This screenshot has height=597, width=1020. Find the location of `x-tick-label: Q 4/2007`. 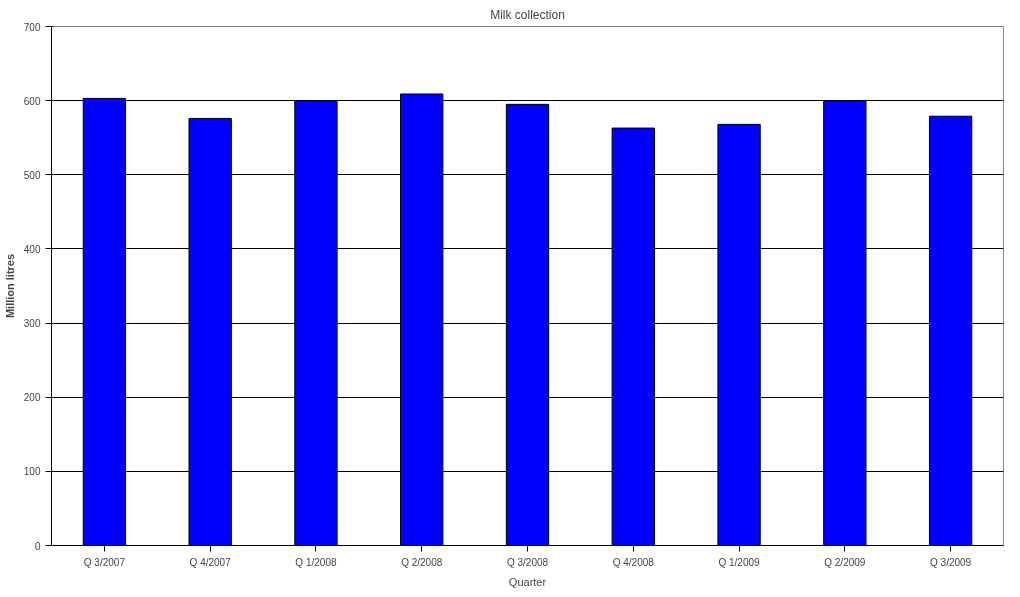

x-tick-label: Q 4/2007 is located at coordinates (210, 562).